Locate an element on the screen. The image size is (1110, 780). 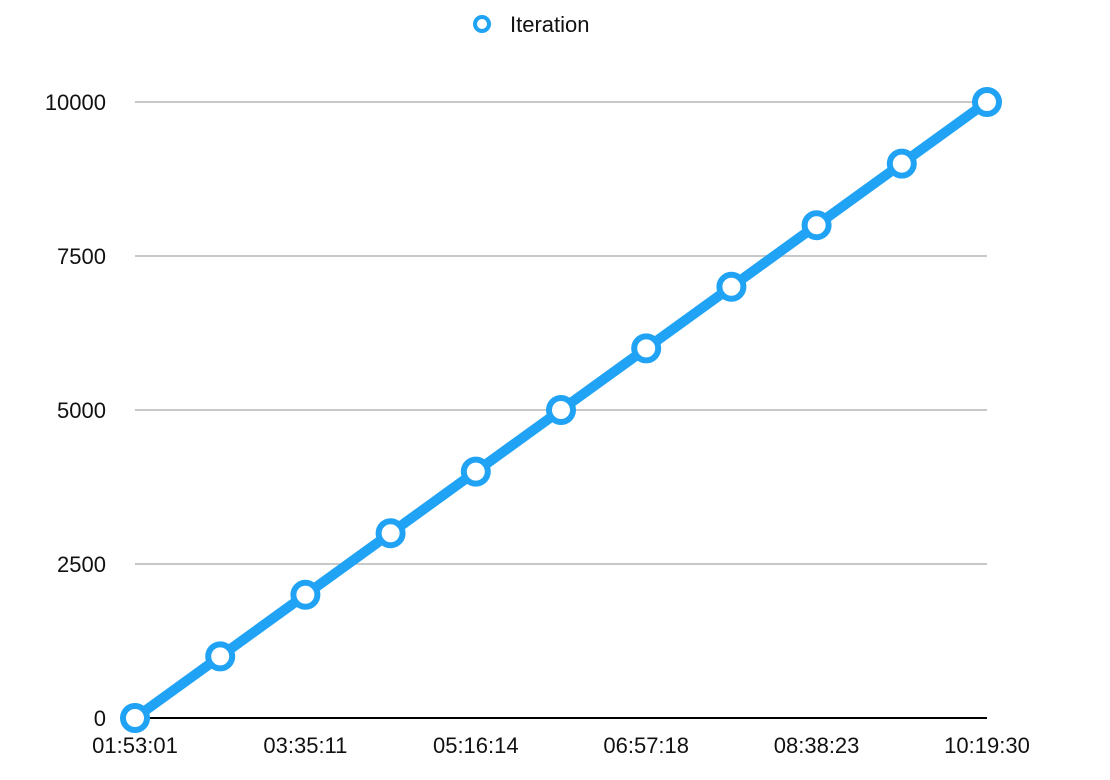
legend: Iteration is located at coordinates (531, 24).